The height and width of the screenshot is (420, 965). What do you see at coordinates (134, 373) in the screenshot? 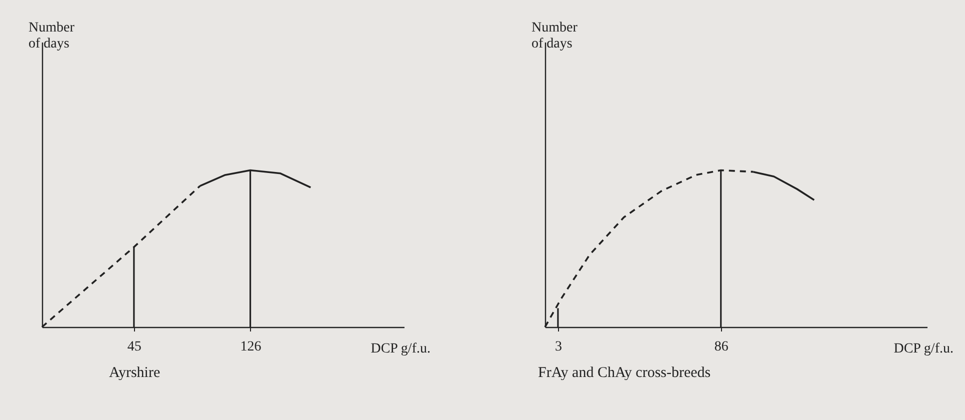
I see `text: Ayrshire` at bounding box center [134, 373].